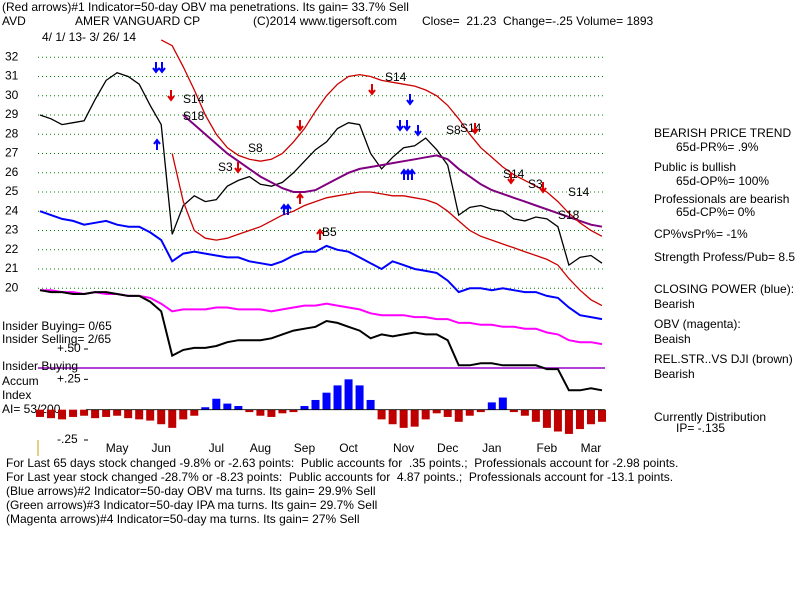  Describe the element at coordinates (721, 199) in the screenshot. I see `side-label: Professionals are bearish` at that location.